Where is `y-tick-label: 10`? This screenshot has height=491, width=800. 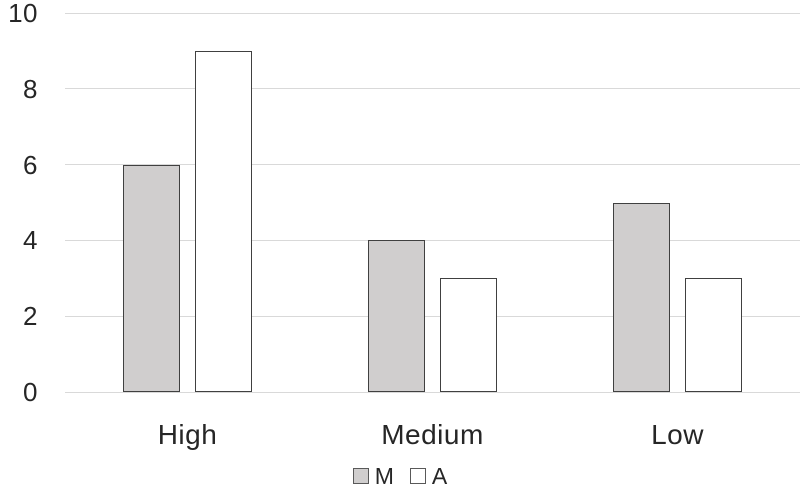 y-tick-label: 10 is located at coordinates (23, 14).